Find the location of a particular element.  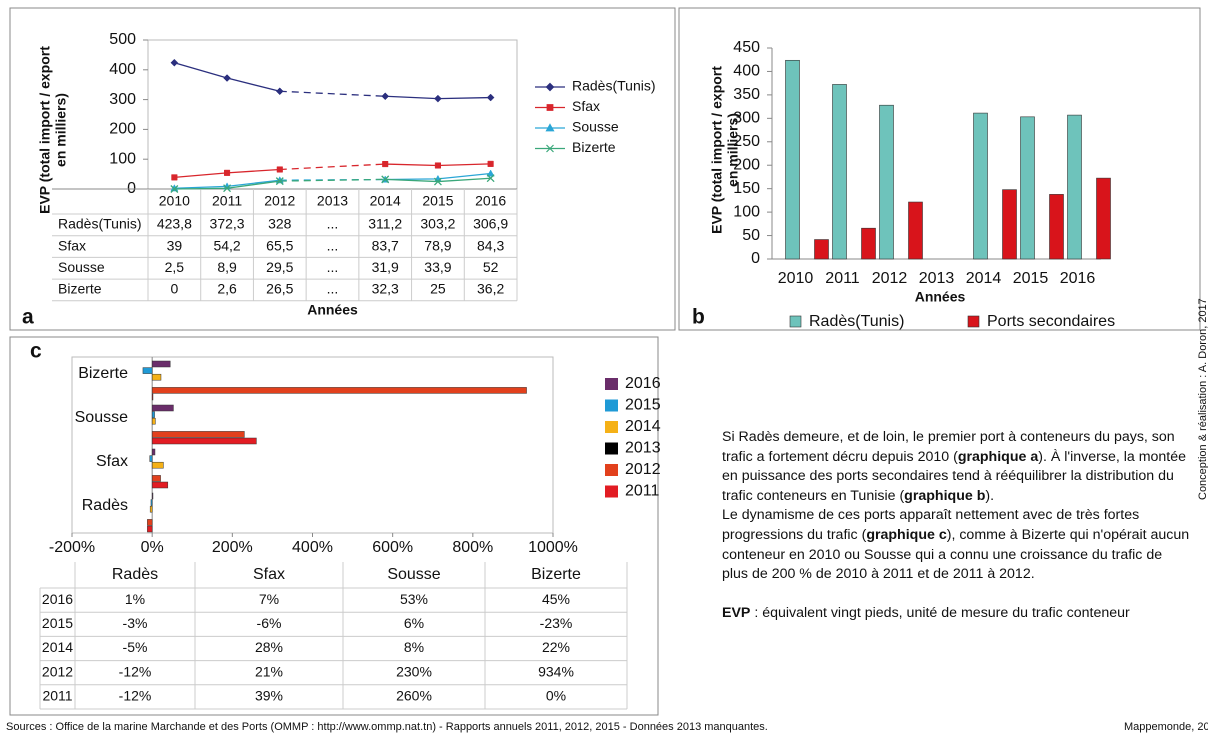

panel-label: c is located at coordinates (36, 351).